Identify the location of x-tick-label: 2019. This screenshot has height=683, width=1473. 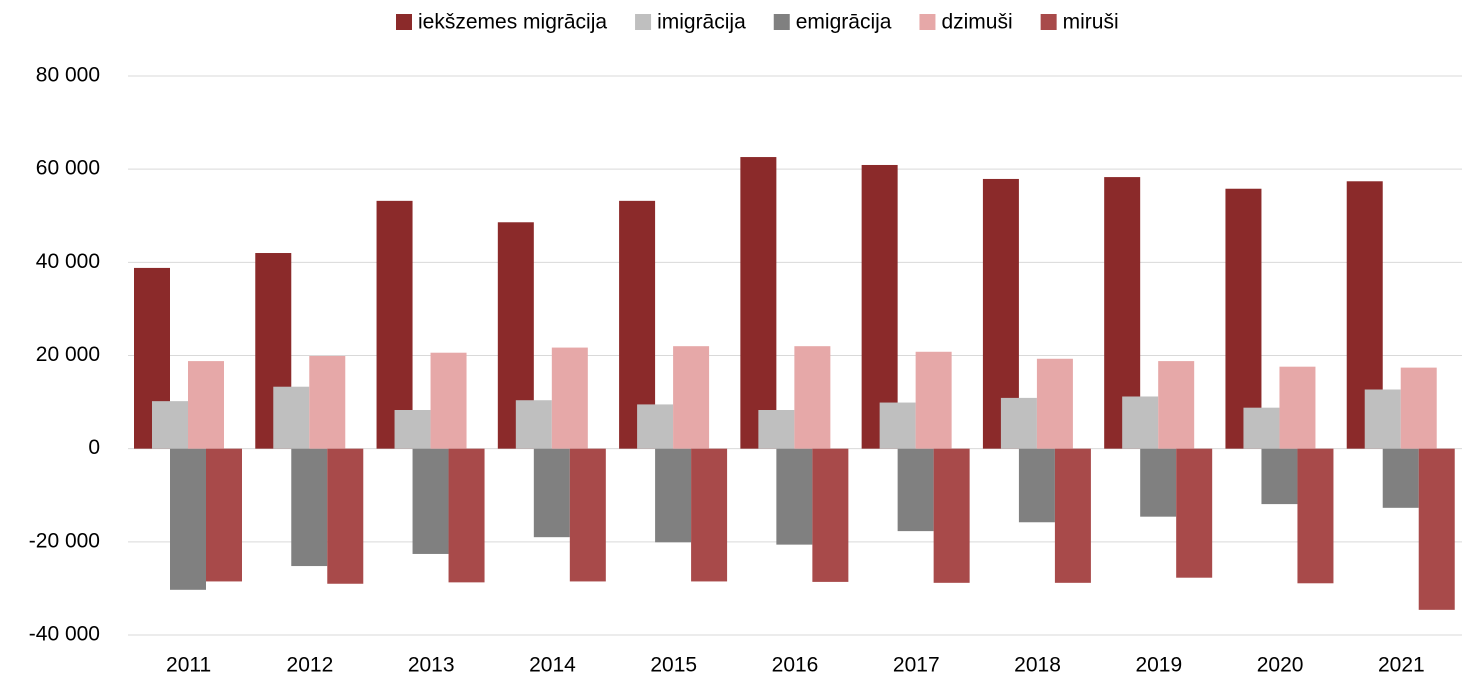
(1158, 665).